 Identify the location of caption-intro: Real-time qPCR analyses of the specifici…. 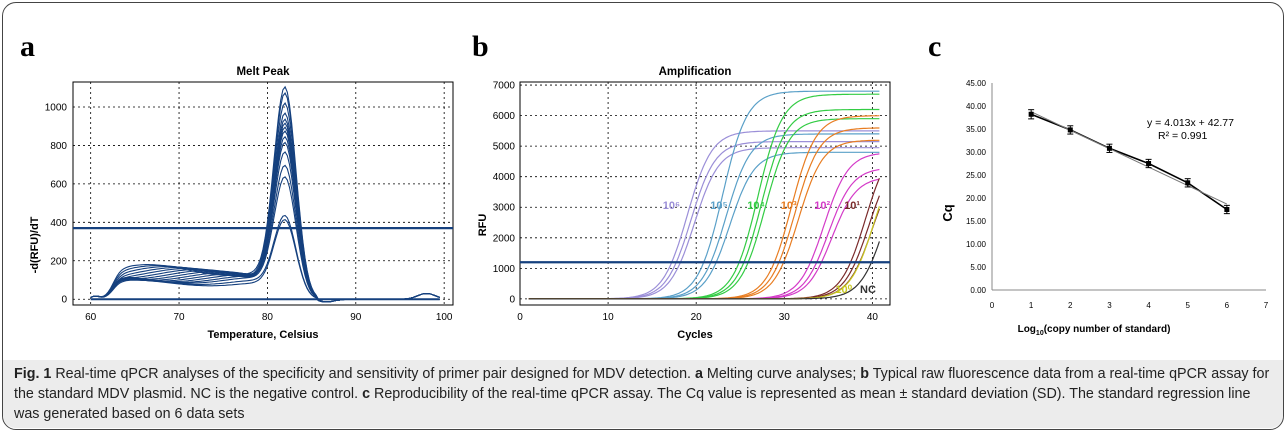
(373, 374).